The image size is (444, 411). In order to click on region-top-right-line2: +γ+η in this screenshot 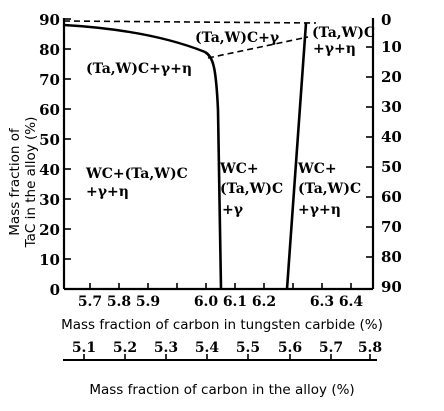, I will do `click(334, 49)`.